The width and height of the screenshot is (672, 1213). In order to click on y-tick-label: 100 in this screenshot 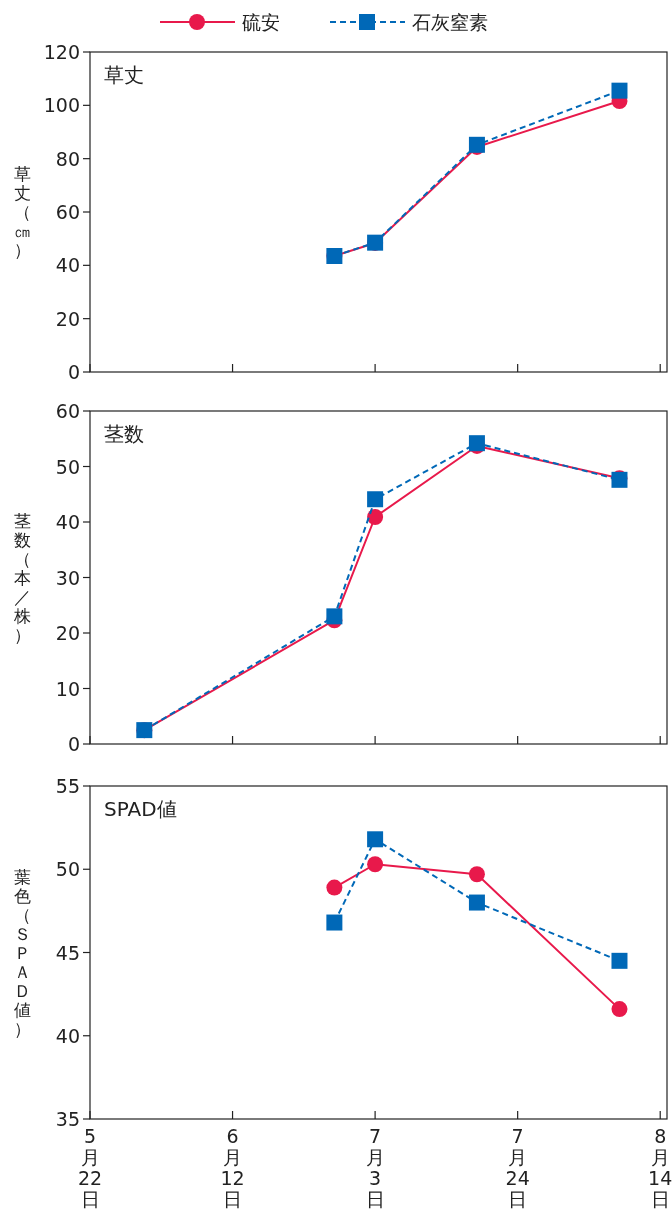, I will do `click(61, 105)`.